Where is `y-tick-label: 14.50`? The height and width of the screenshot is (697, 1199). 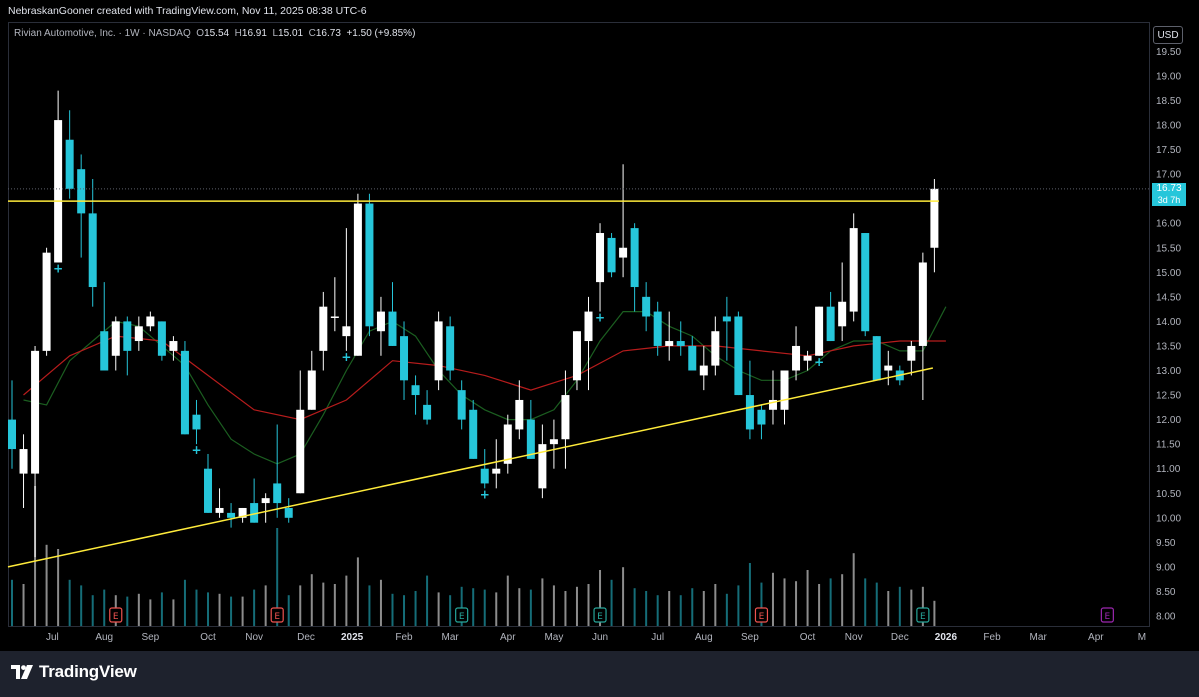 y-tick-label: 14.50 is located at coordinates (1168, 297).